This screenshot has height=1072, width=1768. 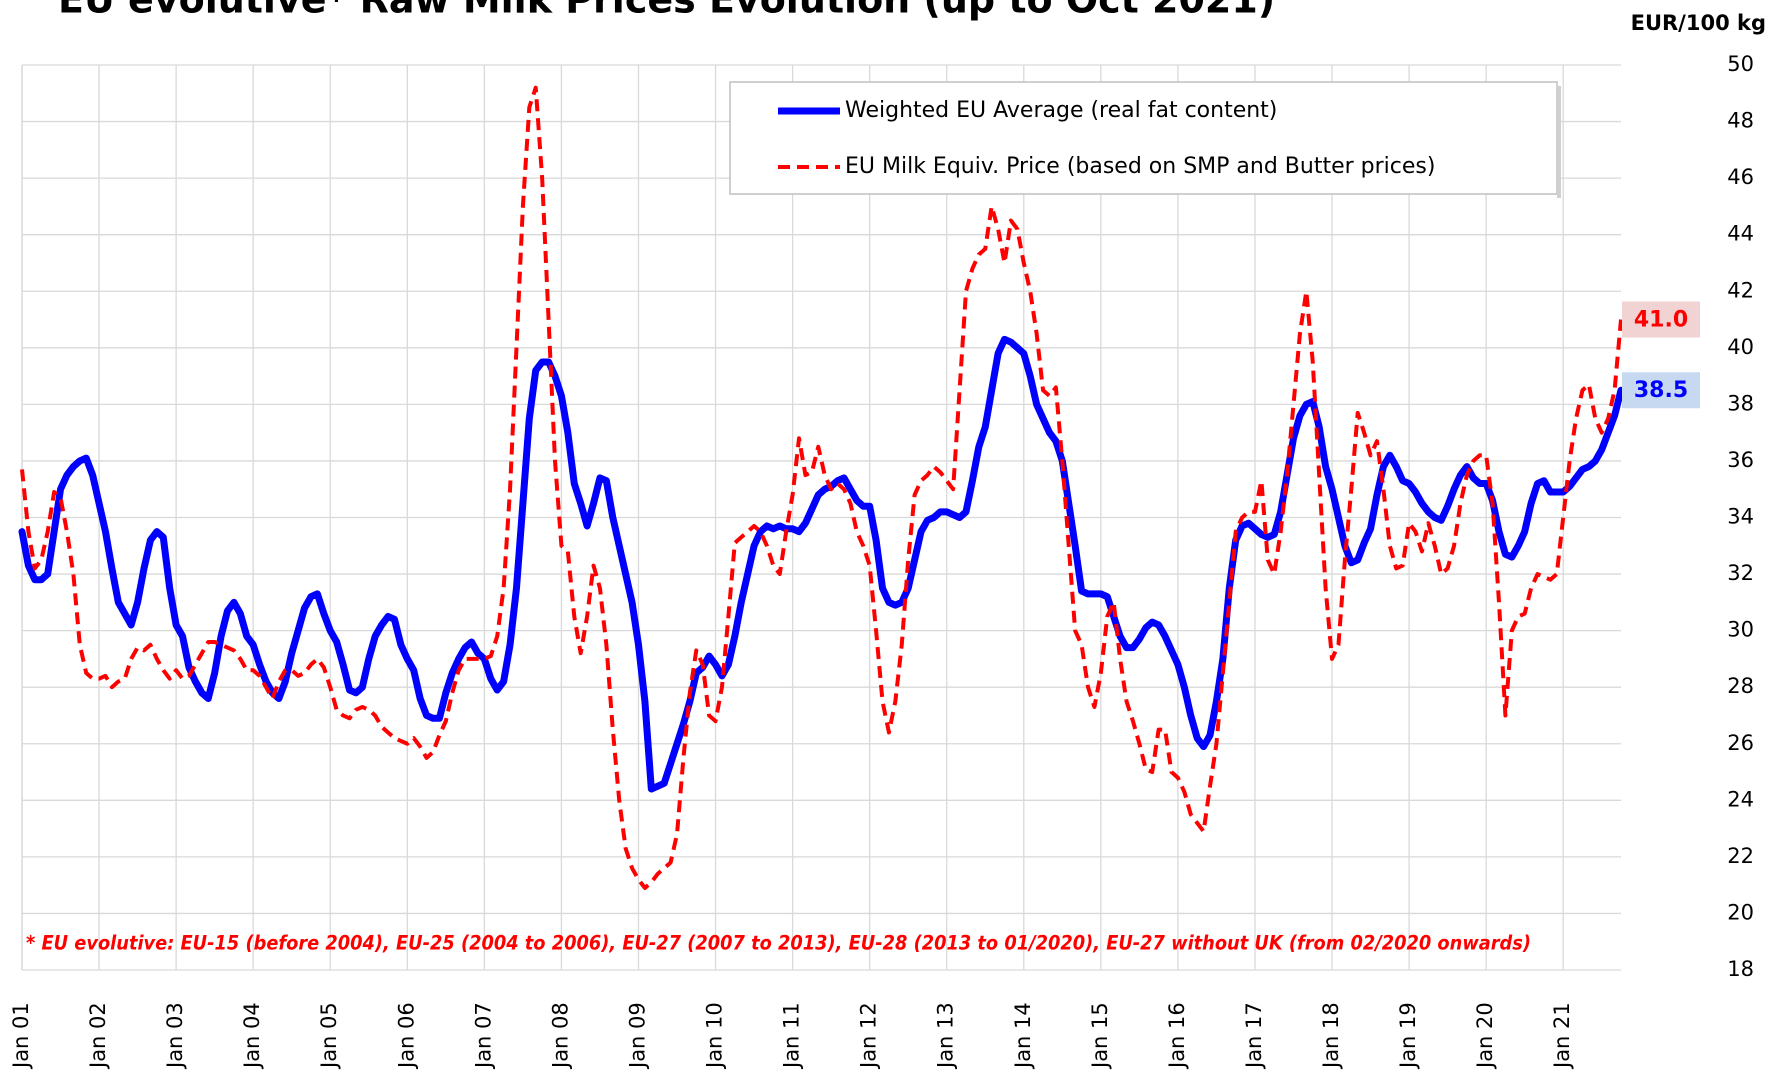 What do you see at coordinates (1740, 347) in the screenshot?
I see `y-tick-label: 40` at bounding box center [1740, 347].